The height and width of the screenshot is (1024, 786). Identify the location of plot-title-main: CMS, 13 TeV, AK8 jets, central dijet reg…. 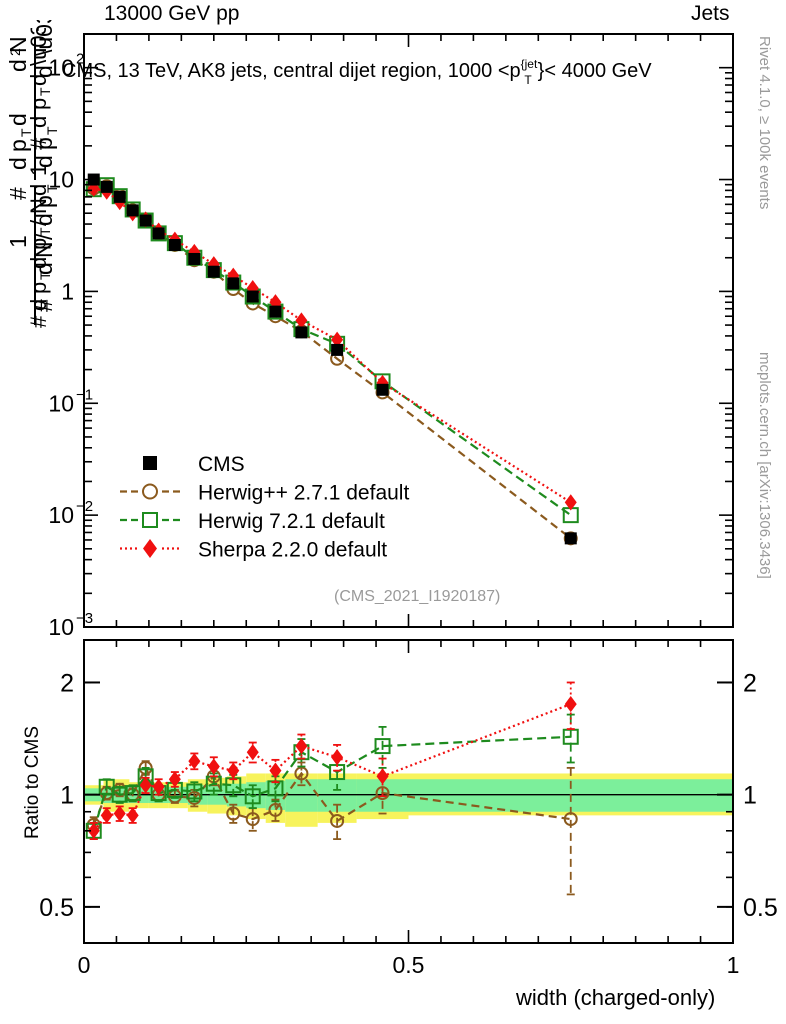
(291, 71).